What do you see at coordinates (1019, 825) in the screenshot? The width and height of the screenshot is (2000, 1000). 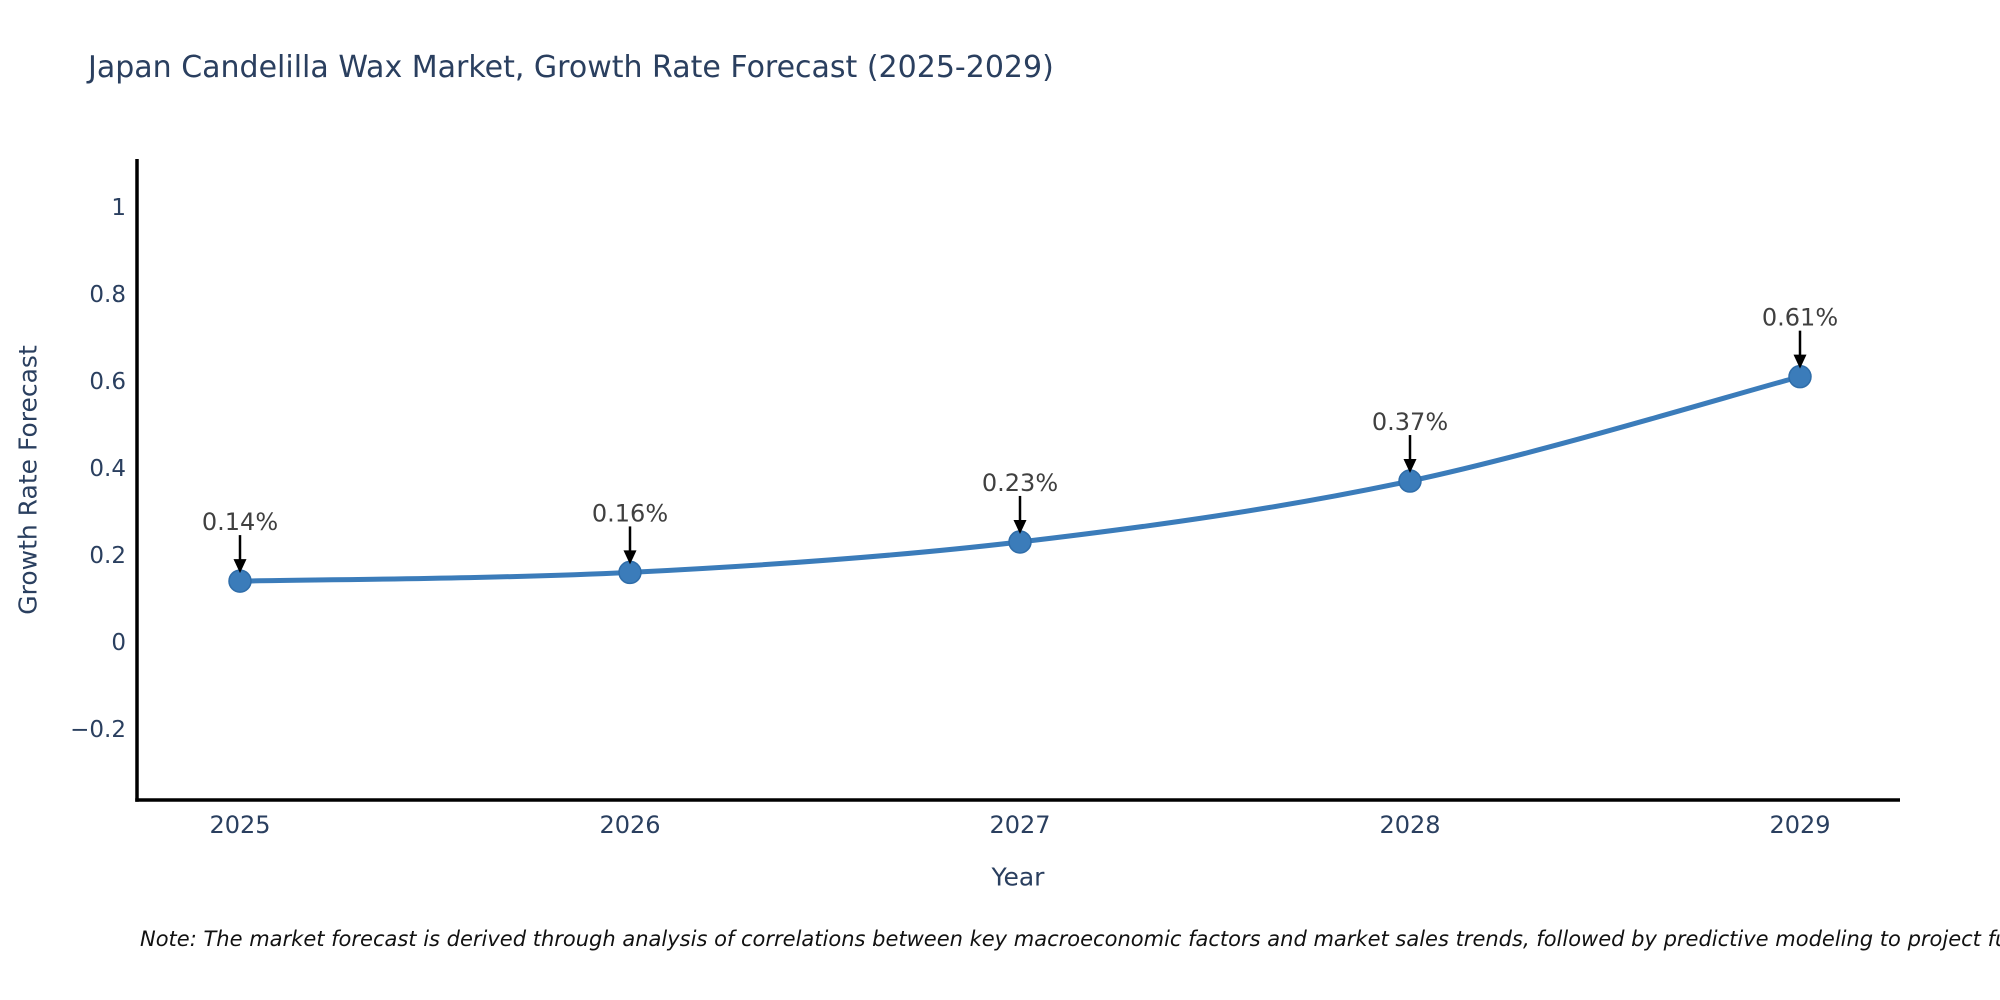 I see `x-tick-label: 2027` at bounding box center [1019, 825].